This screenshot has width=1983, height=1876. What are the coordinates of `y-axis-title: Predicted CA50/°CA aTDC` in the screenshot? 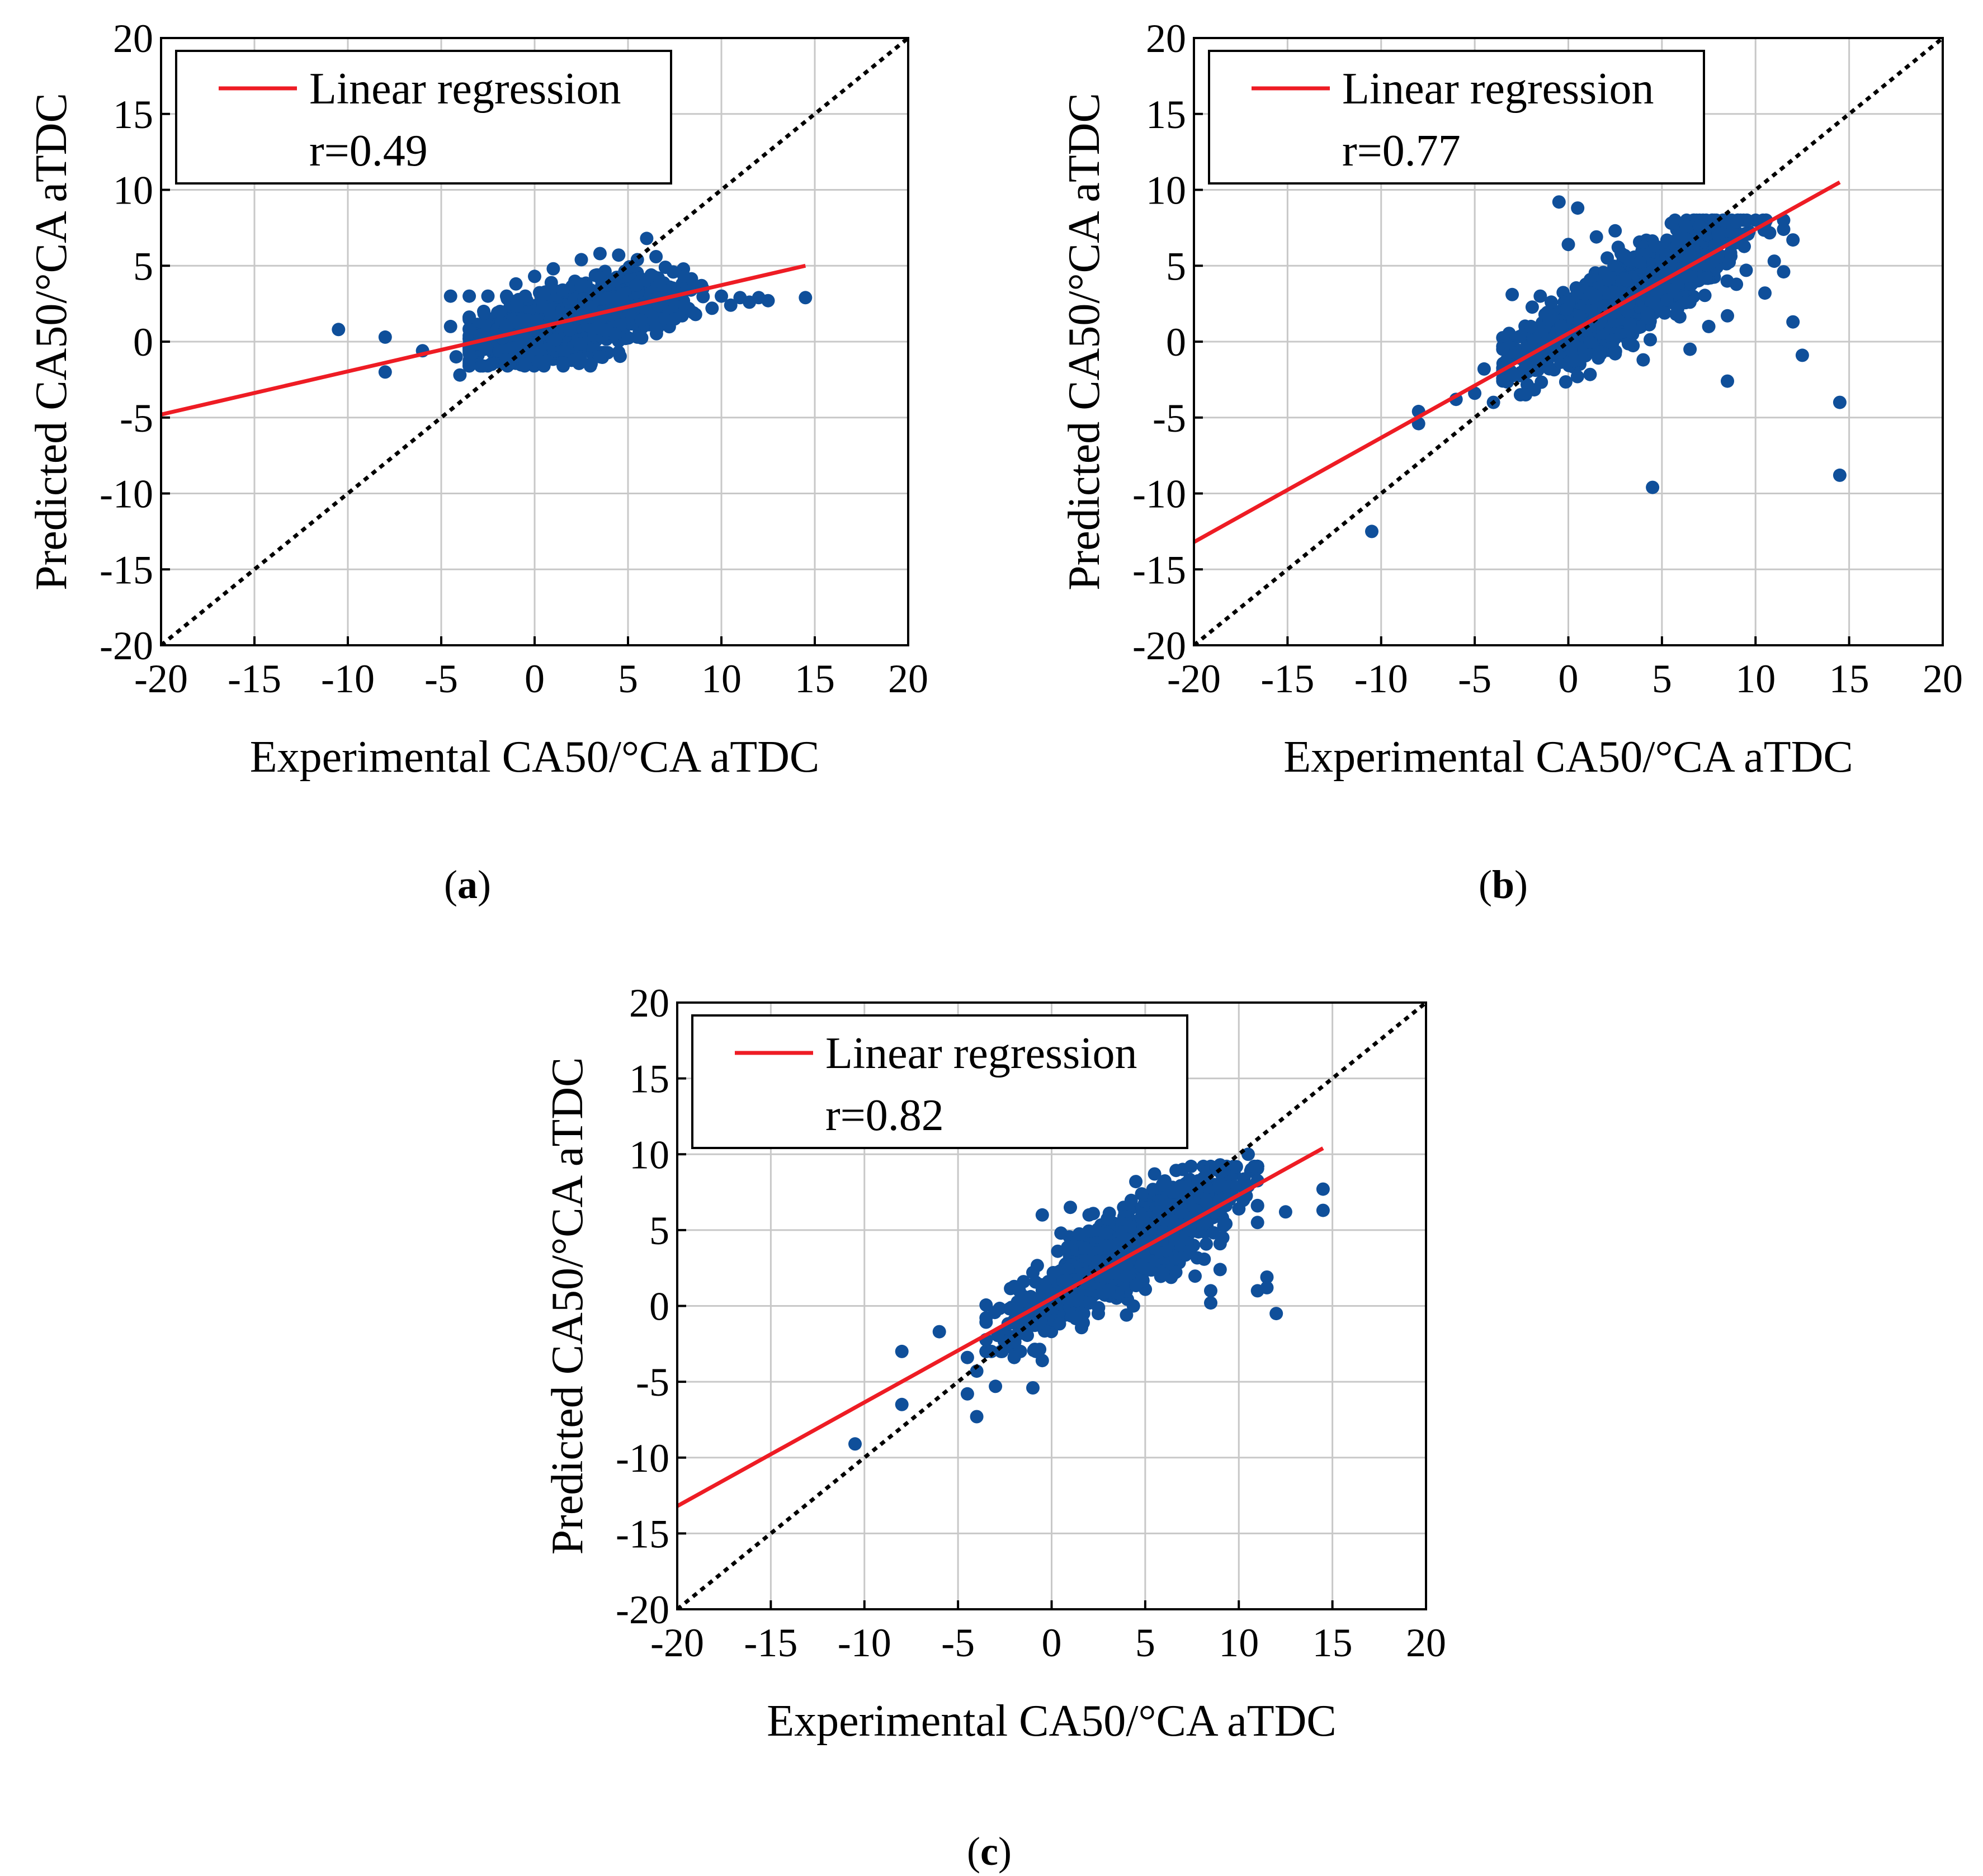 It's located at (51, 342).